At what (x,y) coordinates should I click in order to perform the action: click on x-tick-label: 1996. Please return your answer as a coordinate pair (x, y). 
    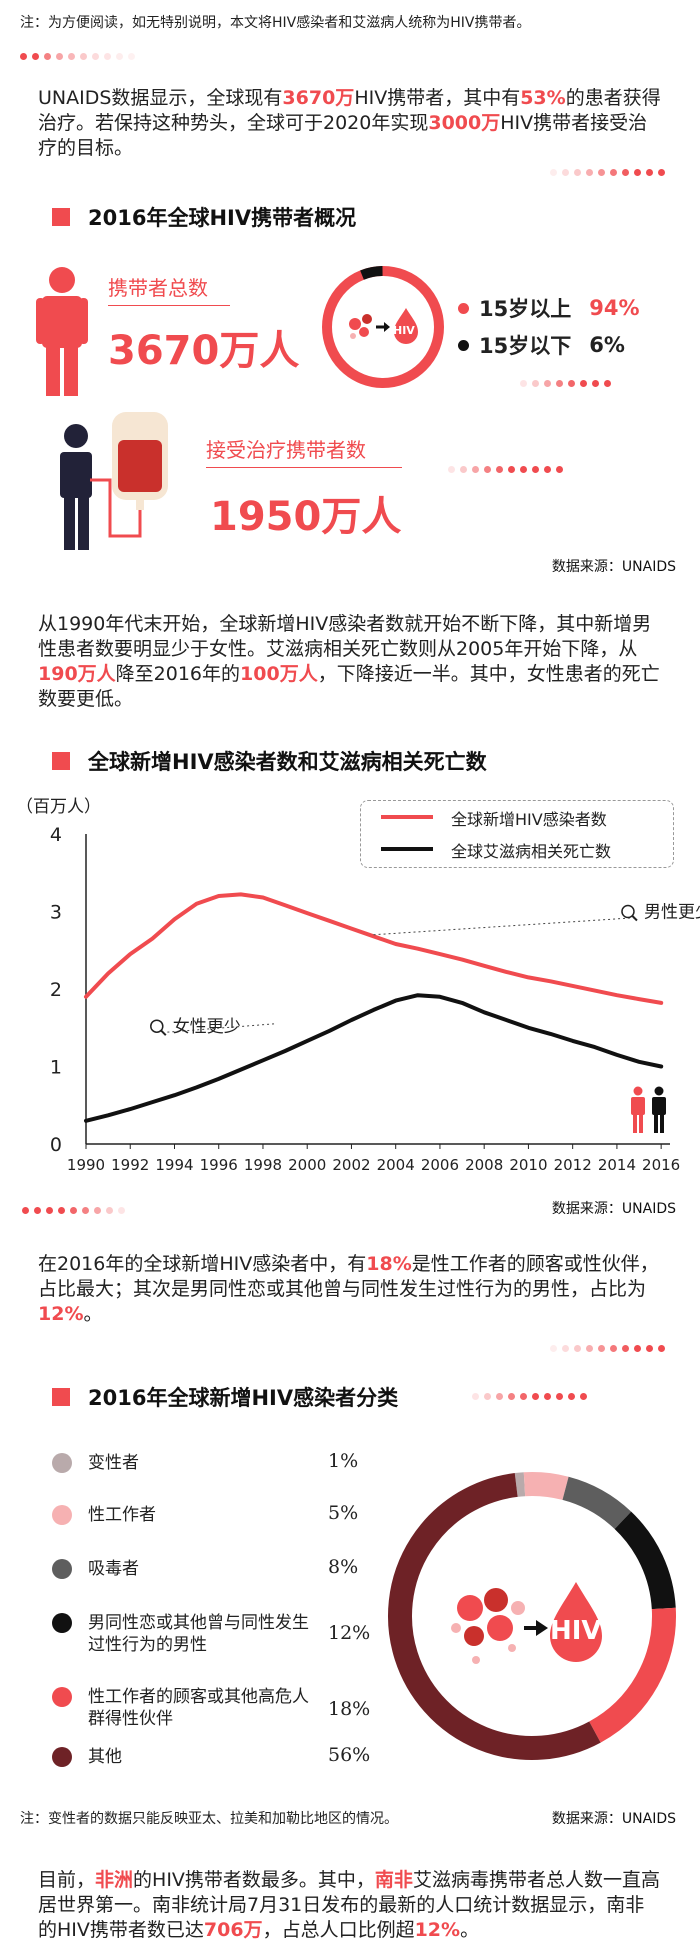
    Looking at the image, I should click on (219, 1165).